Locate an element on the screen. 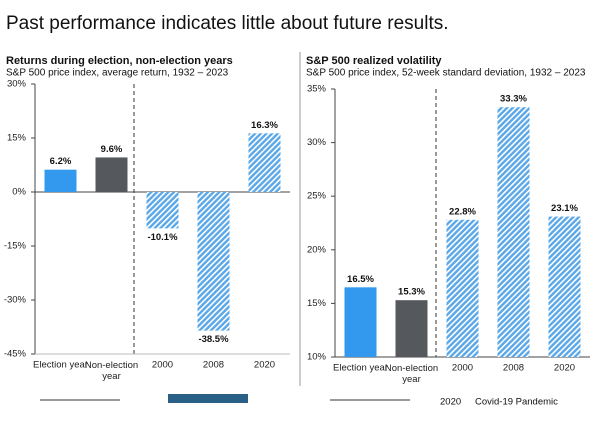 Image resolution: width=606 pixels, height=422 pixels. y-tick-label: -45% is located at coordinates (15, 354).